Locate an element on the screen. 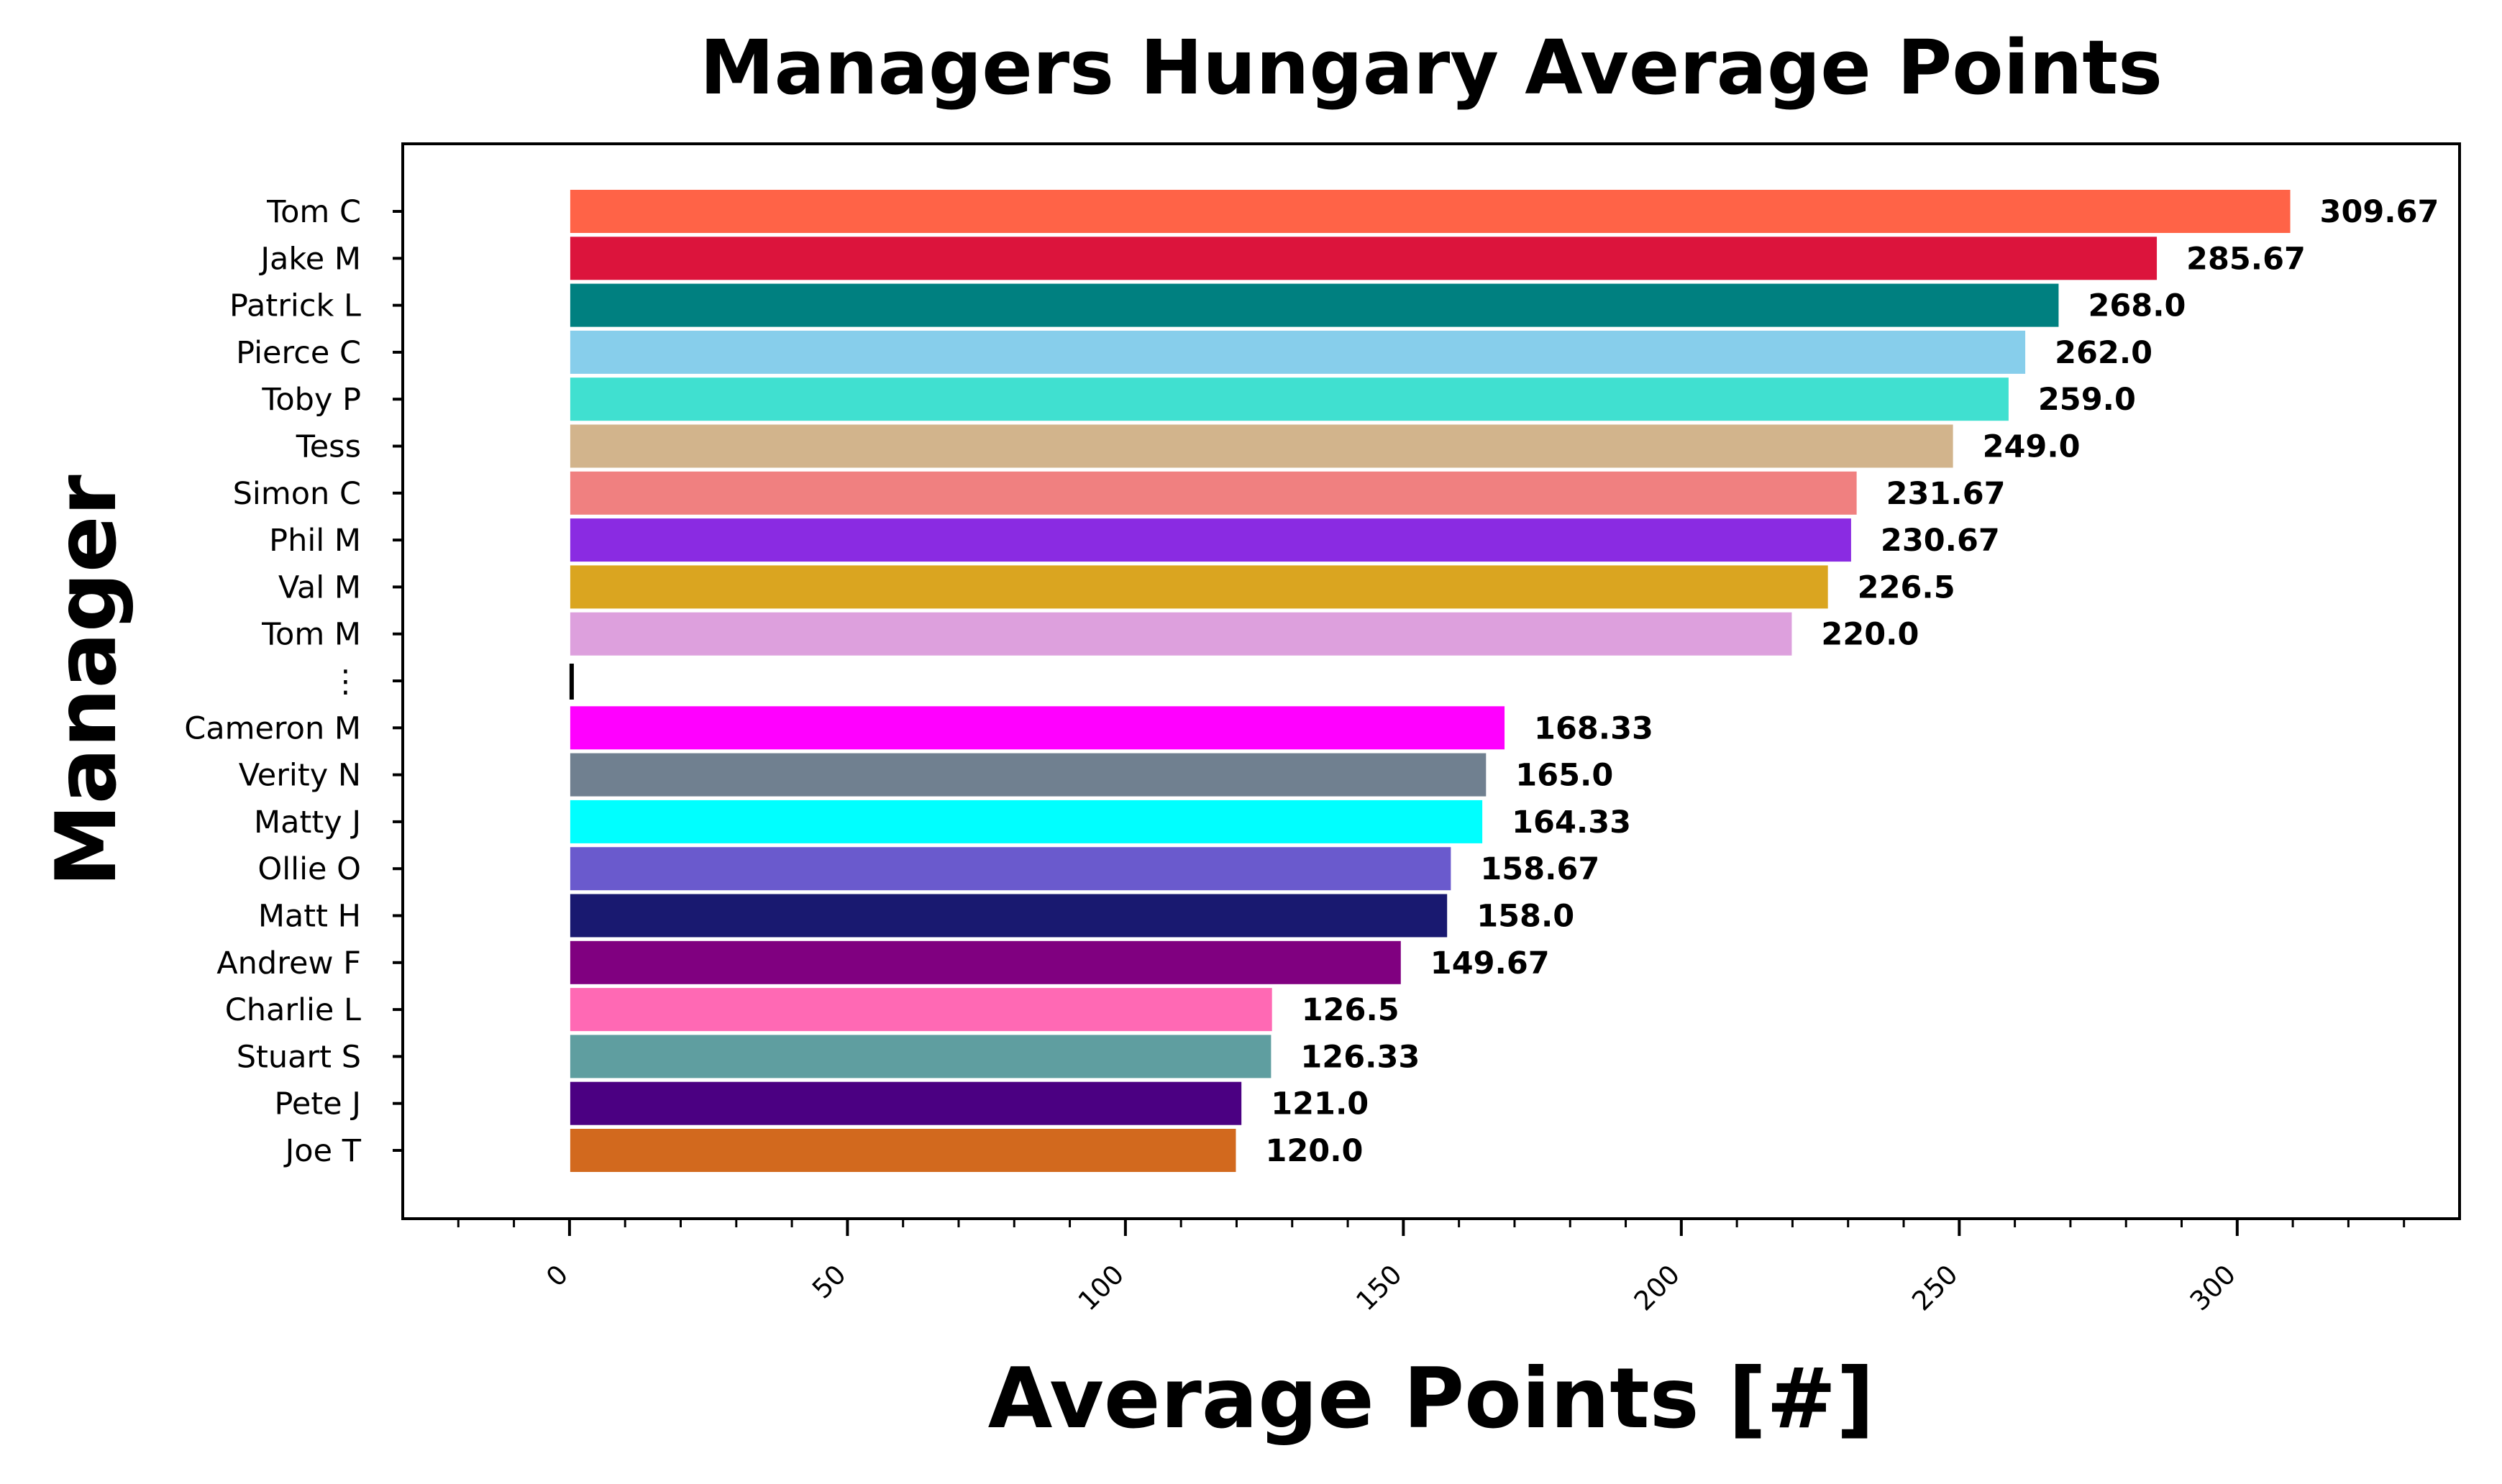 The height and width of the screenshot is (1484, 2502). data-label: 126.5 is located at coordinates (1351, 1010).